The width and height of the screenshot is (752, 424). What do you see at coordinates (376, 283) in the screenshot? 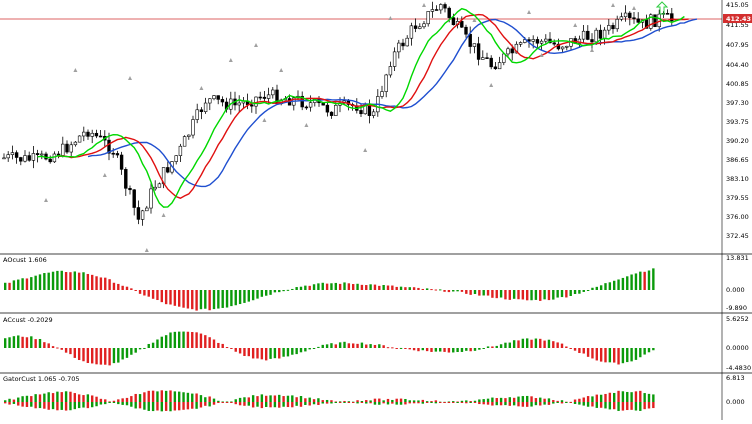
I see `ao-pane: AOcust 1.606 13.831 0.000 -9.890` at bounding box center [376, 283].